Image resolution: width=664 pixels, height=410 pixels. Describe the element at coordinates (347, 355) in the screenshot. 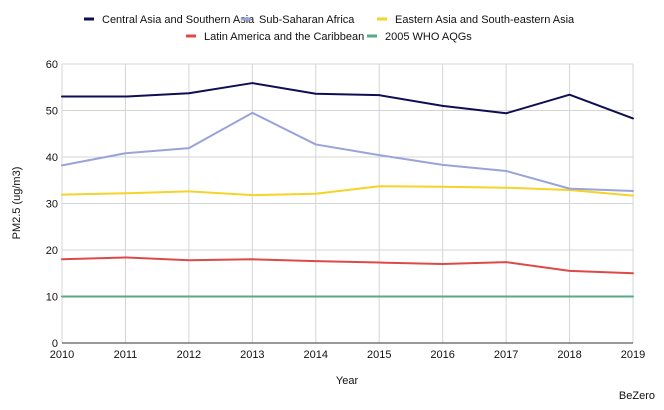

I see `x-axis: 2010 2011 2012 2013 2014 2015 2016 2017 2018 2019` at that location.